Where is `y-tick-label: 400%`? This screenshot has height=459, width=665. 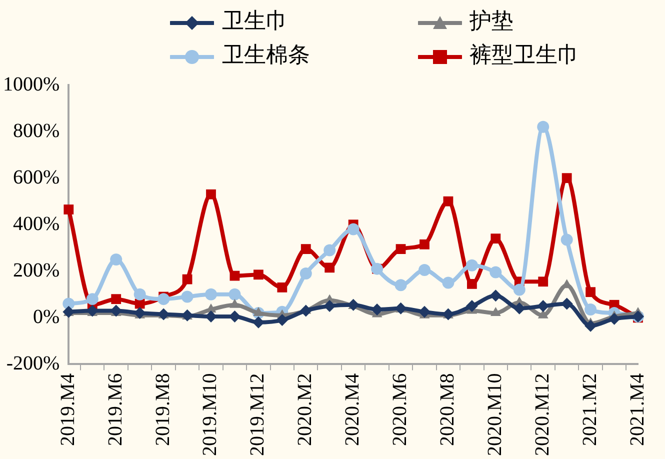
y-tick-label: 400% is located at coordinates (36, 223).